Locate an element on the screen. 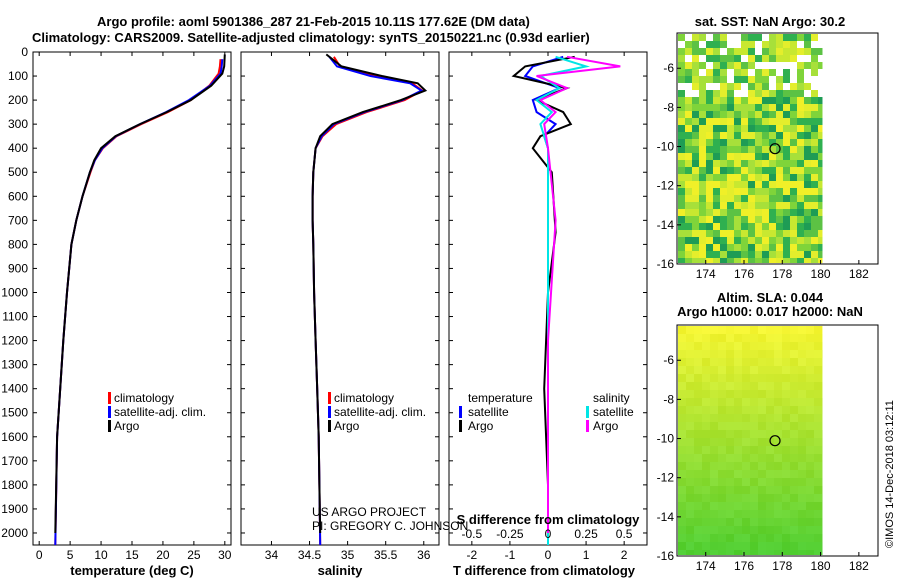 This screenshot has width=900, height=580. x2-tick-label: 0 is located at coordinates (548, 534).